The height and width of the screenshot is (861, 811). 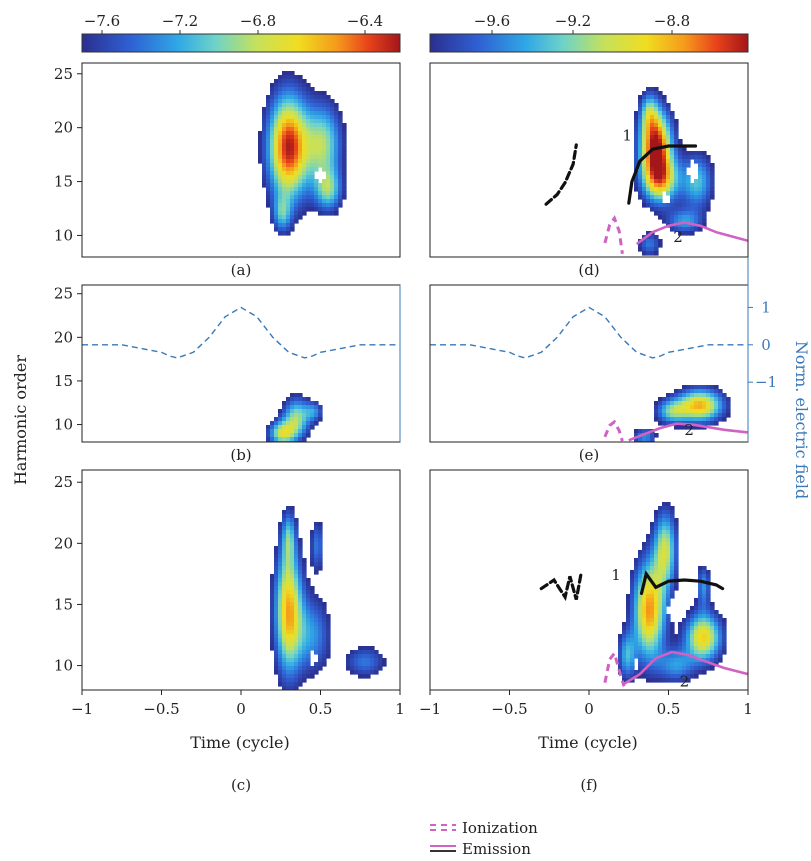 I want to click on trajectory-annotation: 2, so click(x=689, y=430).